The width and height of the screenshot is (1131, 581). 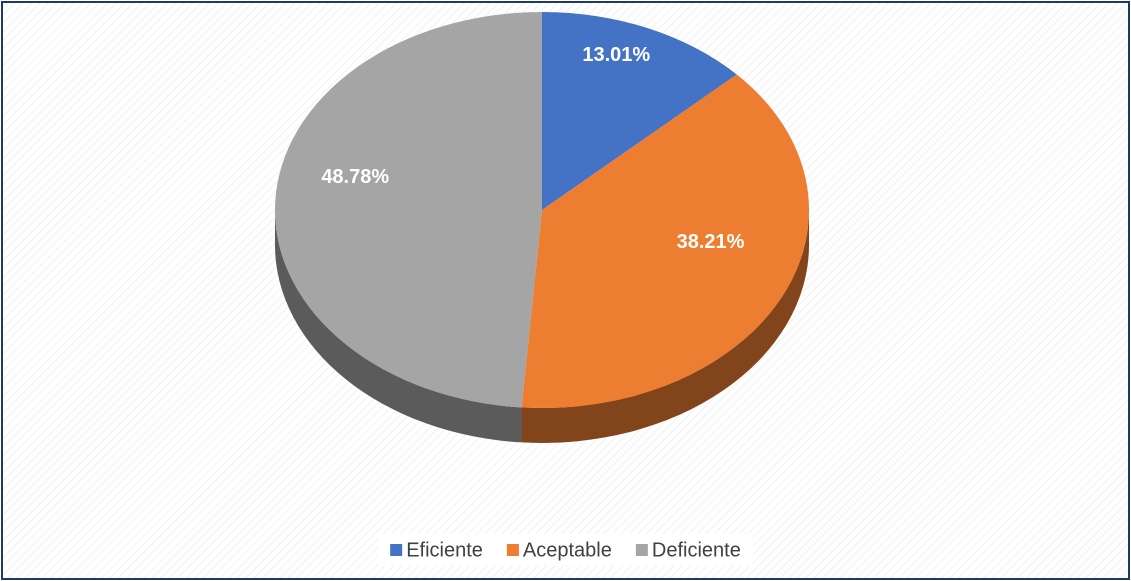 I want to click on data-label: 48.78%, so click(x=355, y=177).